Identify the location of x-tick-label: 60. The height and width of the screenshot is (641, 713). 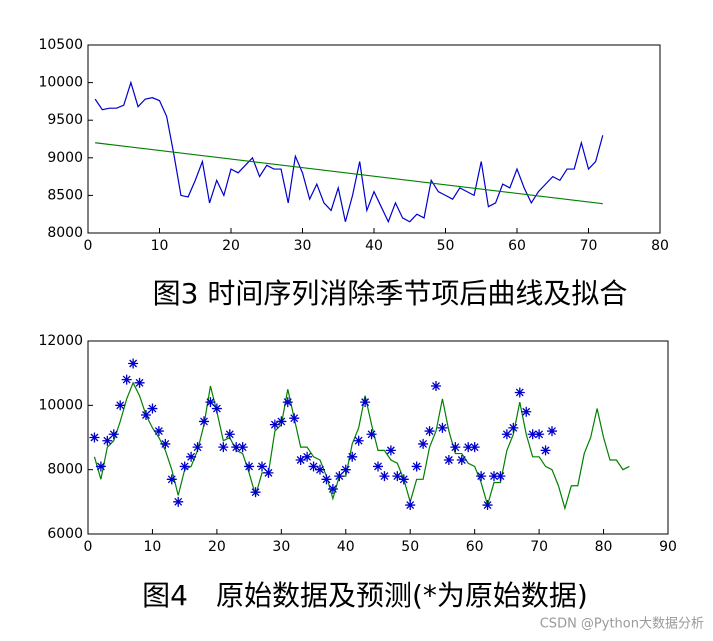
(517, 246).